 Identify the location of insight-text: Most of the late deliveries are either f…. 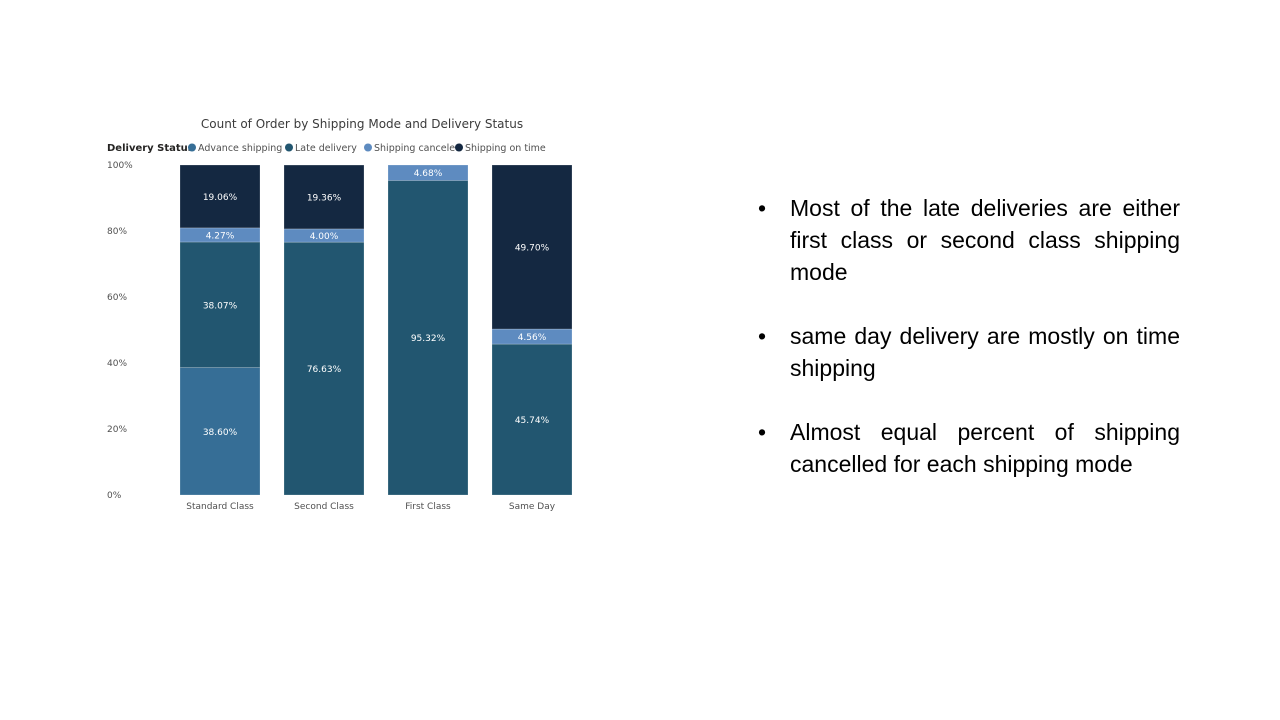
(985, 240).